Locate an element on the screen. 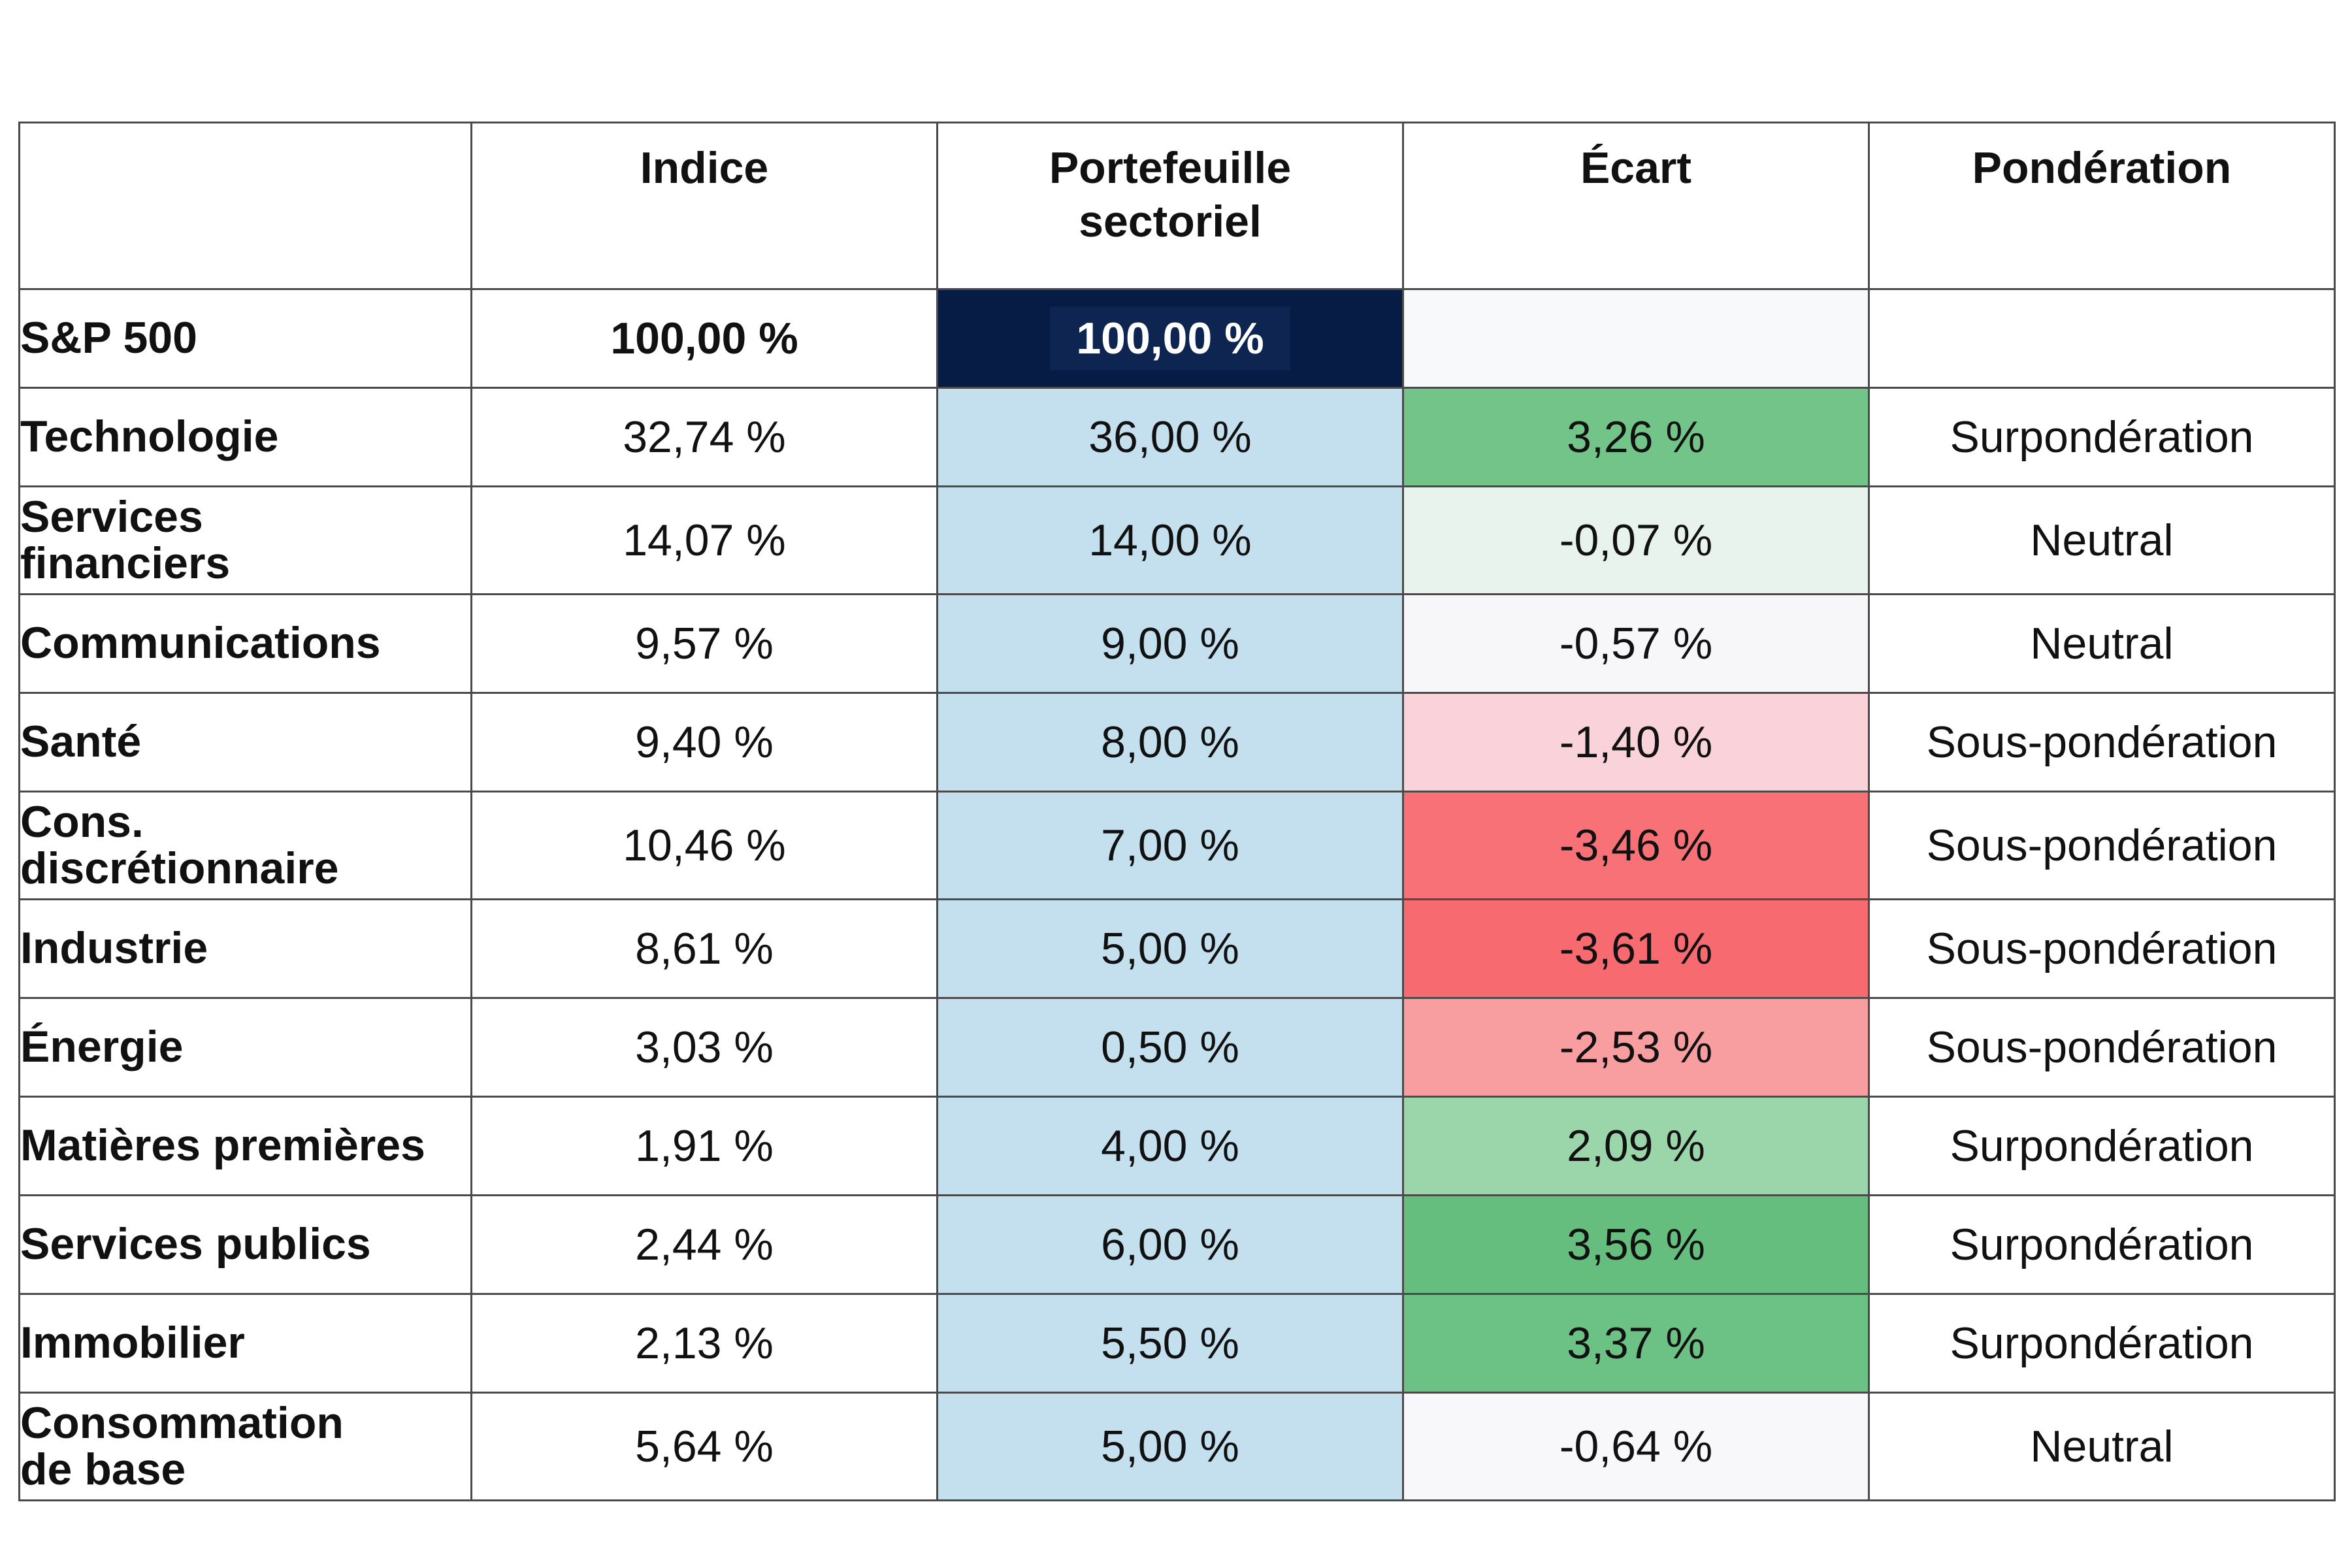 The image size is (2352, 1568). sector-label-line: Services publics is located at coordinates (195, 1244).